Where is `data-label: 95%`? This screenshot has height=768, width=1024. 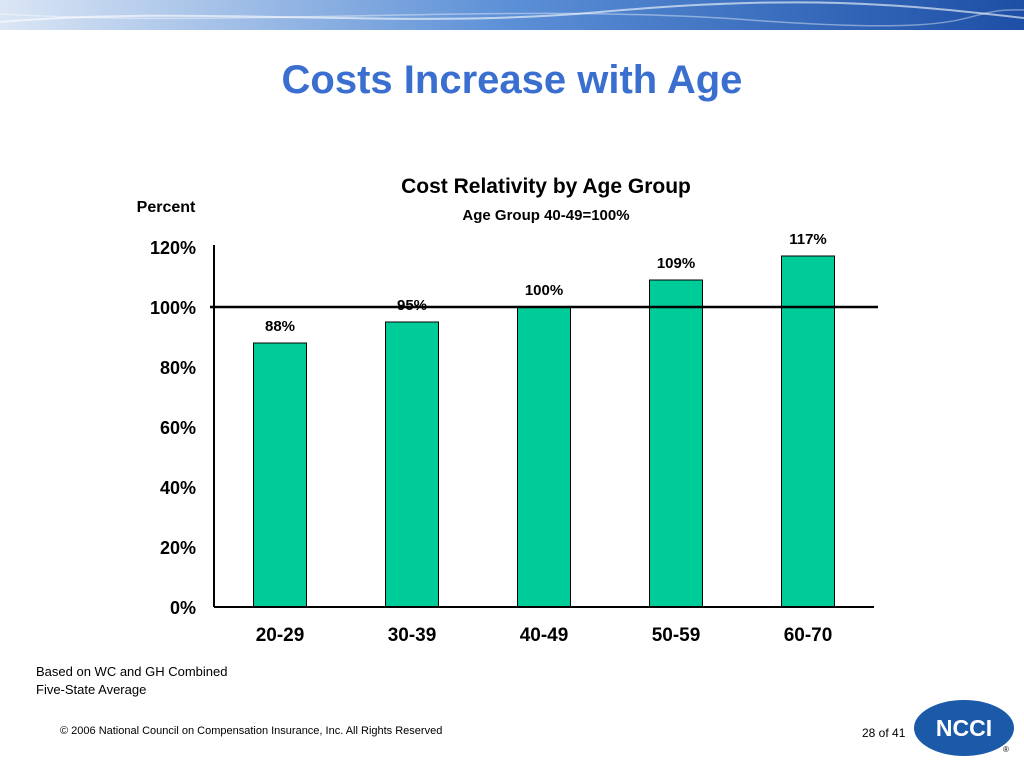
data-label: 95% is located at coordinates (412, 305).